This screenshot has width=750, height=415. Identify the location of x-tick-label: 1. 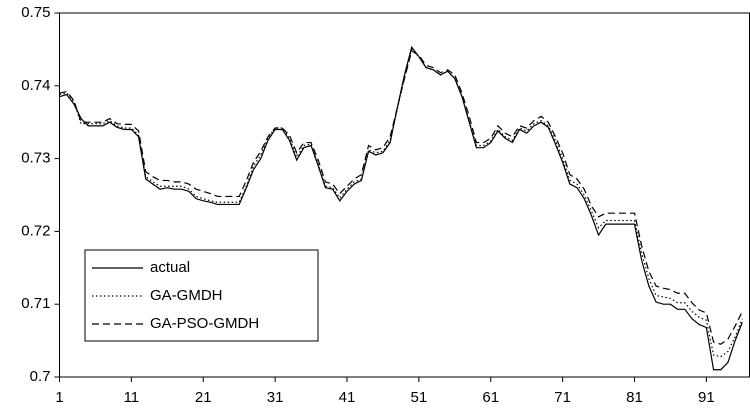
(59, 397).